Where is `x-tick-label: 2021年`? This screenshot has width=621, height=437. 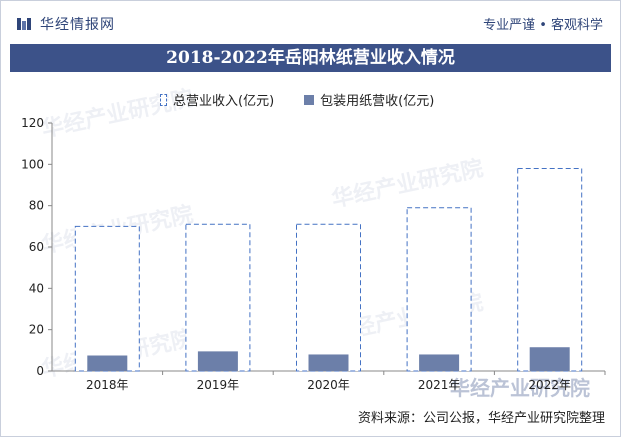 x-tick-label: 2021年 is located at coordinates (439, 385).